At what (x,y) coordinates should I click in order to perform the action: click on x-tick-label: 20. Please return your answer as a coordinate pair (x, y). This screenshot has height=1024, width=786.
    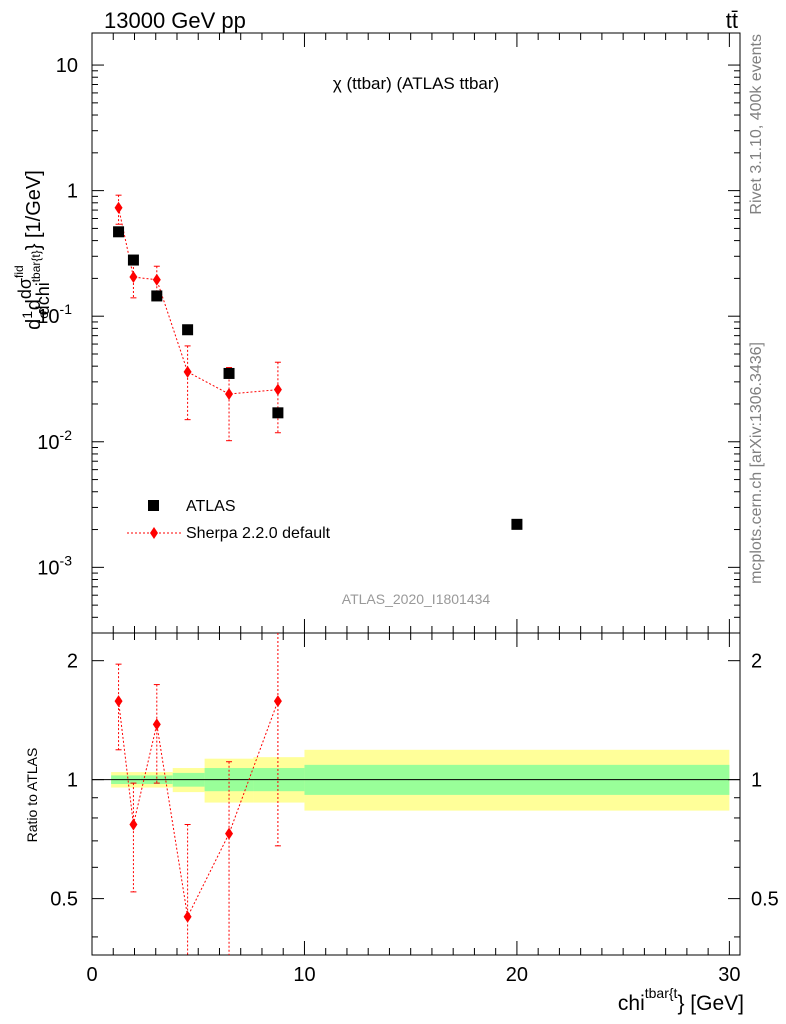
    Looking at the image, I should click on (517, 975).